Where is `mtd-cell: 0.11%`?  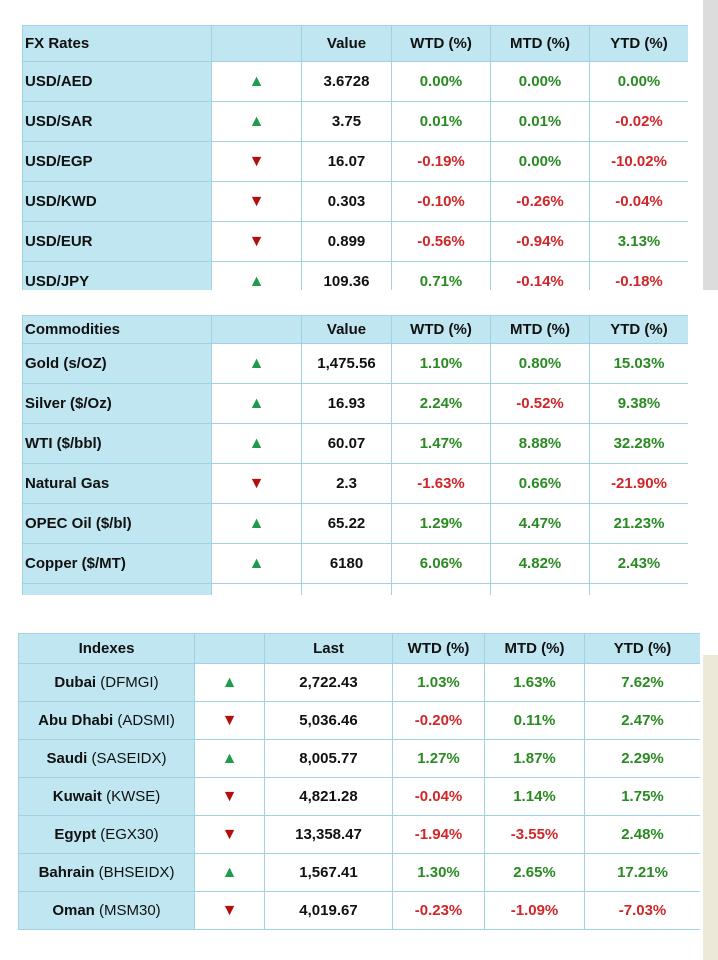 mtd-cell: 0.11% is located at coordinates (534, 720).